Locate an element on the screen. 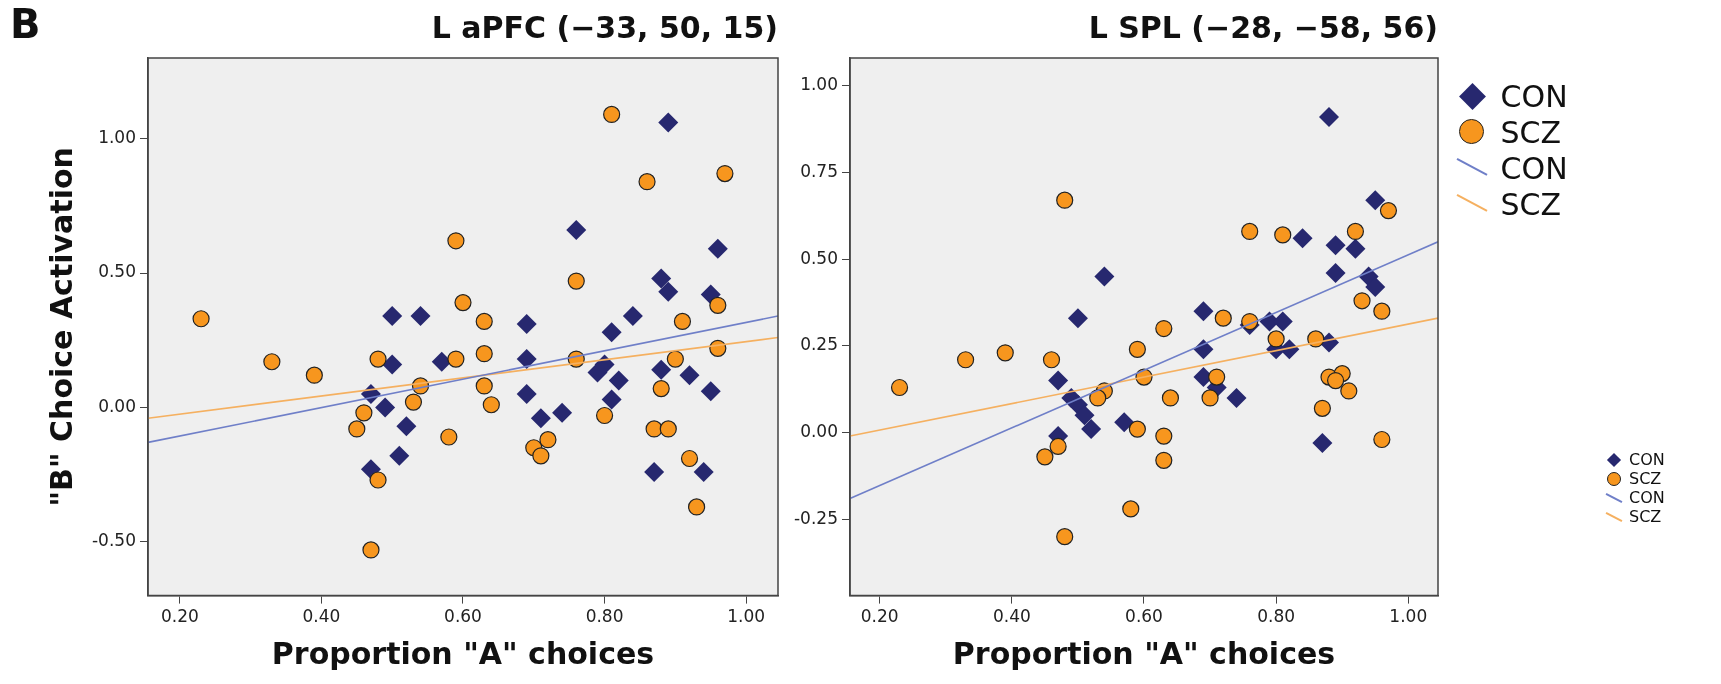 This screenshot has width=1721, height=684. y-tick-label: 0.25 is located at coordinates (819, 344).